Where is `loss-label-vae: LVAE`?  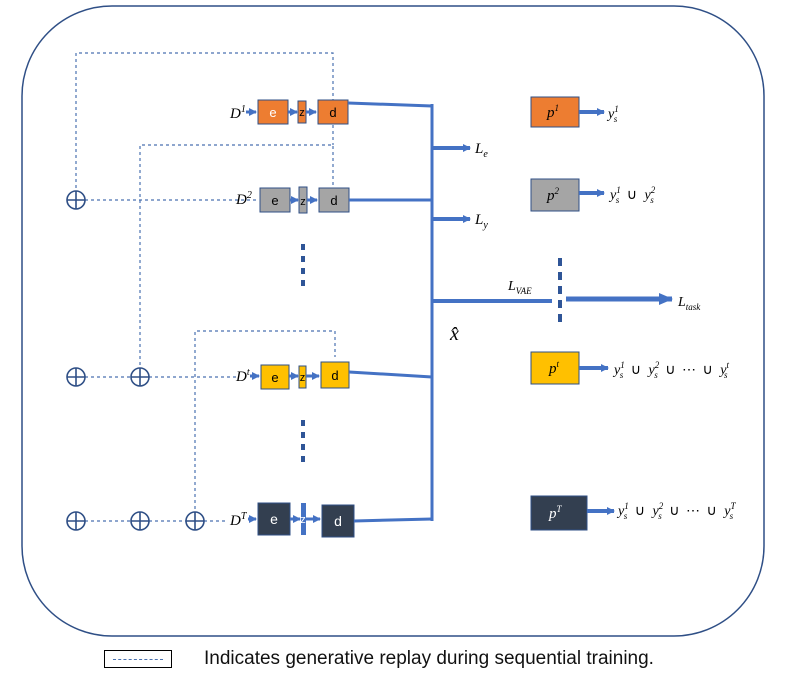 loss-label-vae: LVAE is located at coordinates (519, 287).